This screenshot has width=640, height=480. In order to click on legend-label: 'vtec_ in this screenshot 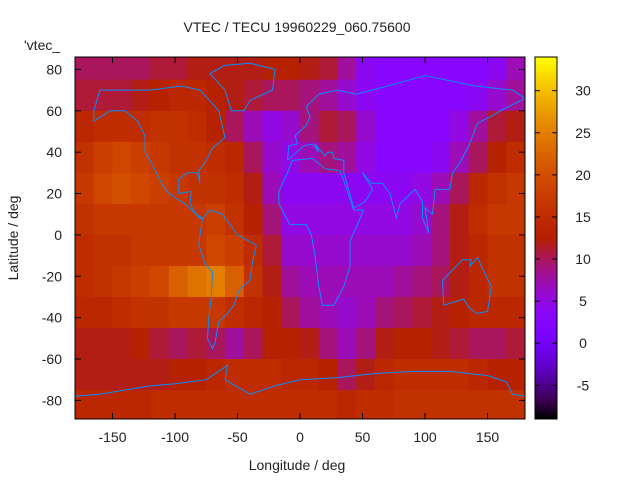, I will do `click(42, 45)`.